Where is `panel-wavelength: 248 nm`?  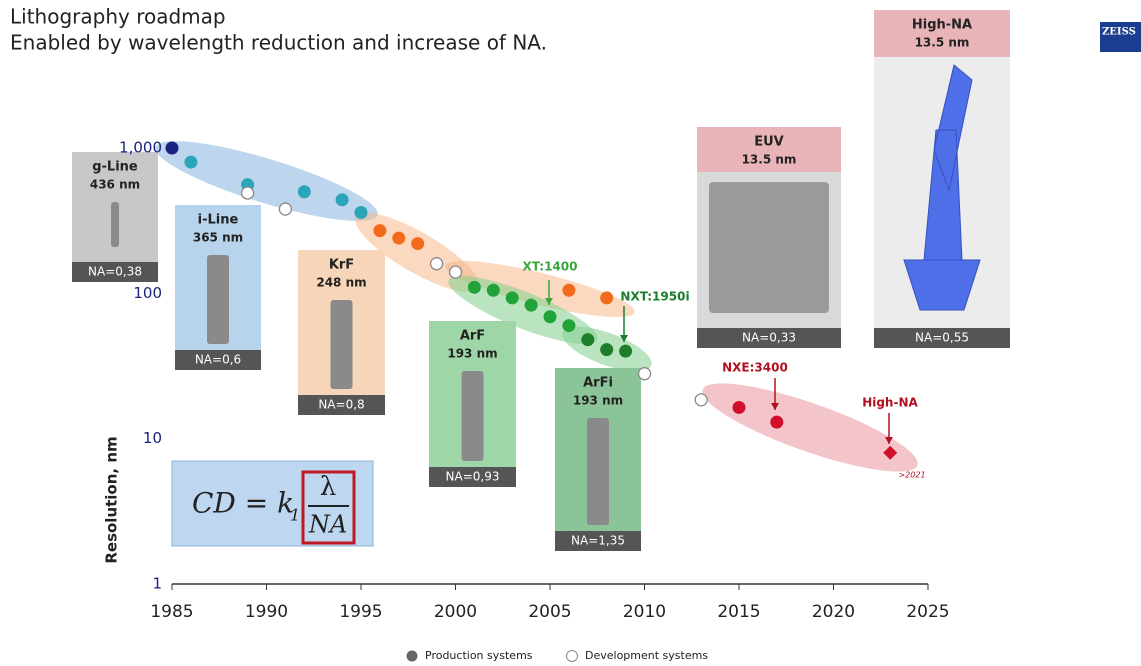
panel-wavelength: 248 nm is located at coordinates (341, 283).